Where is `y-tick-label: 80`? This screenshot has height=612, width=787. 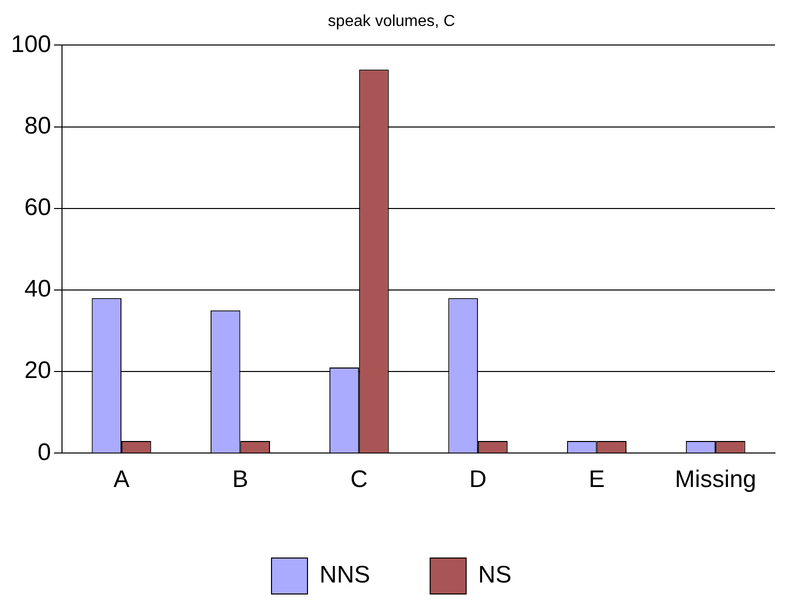 y-tick-label: 80 is located at coordinates (38, 126).